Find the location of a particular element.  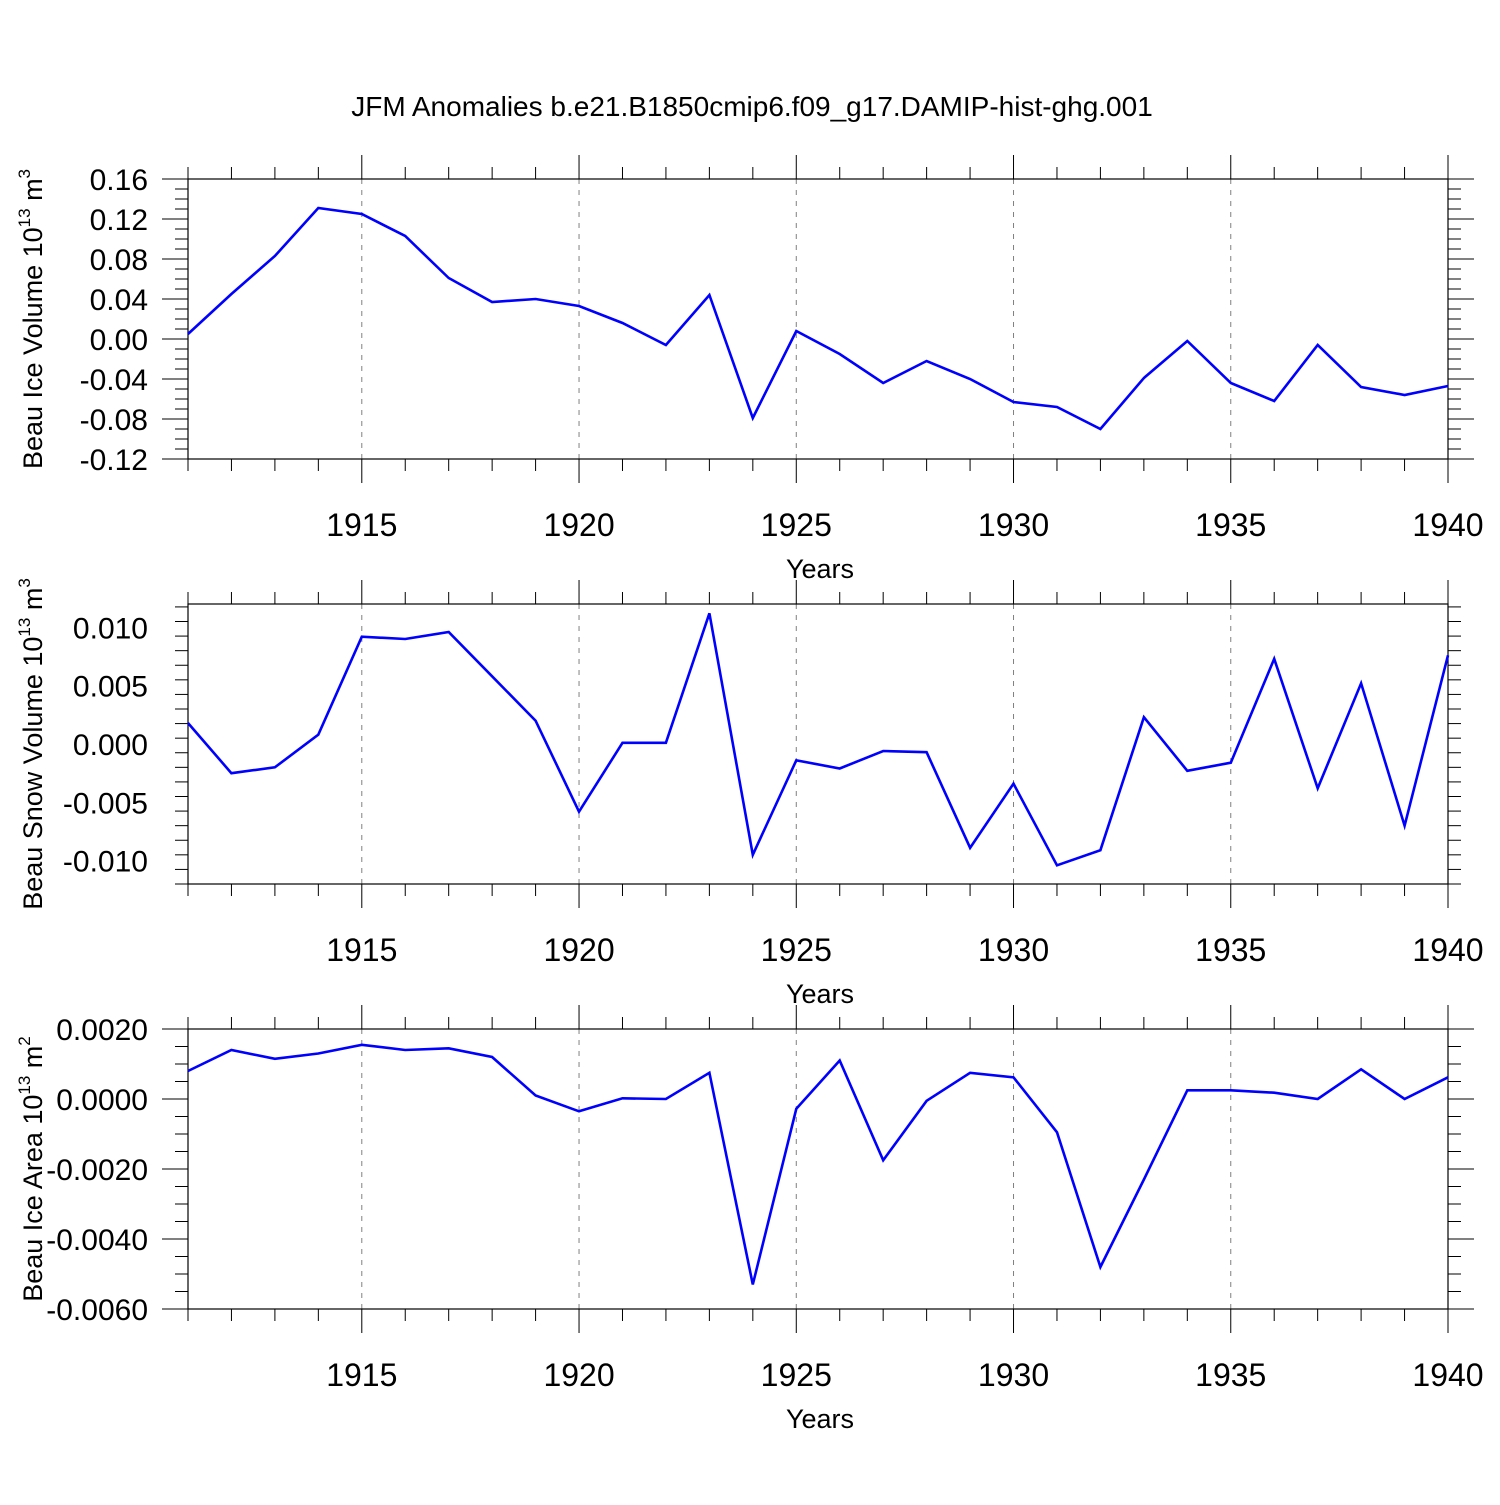

y-tick-label: 0.010 is located at coordinates (110, 628).